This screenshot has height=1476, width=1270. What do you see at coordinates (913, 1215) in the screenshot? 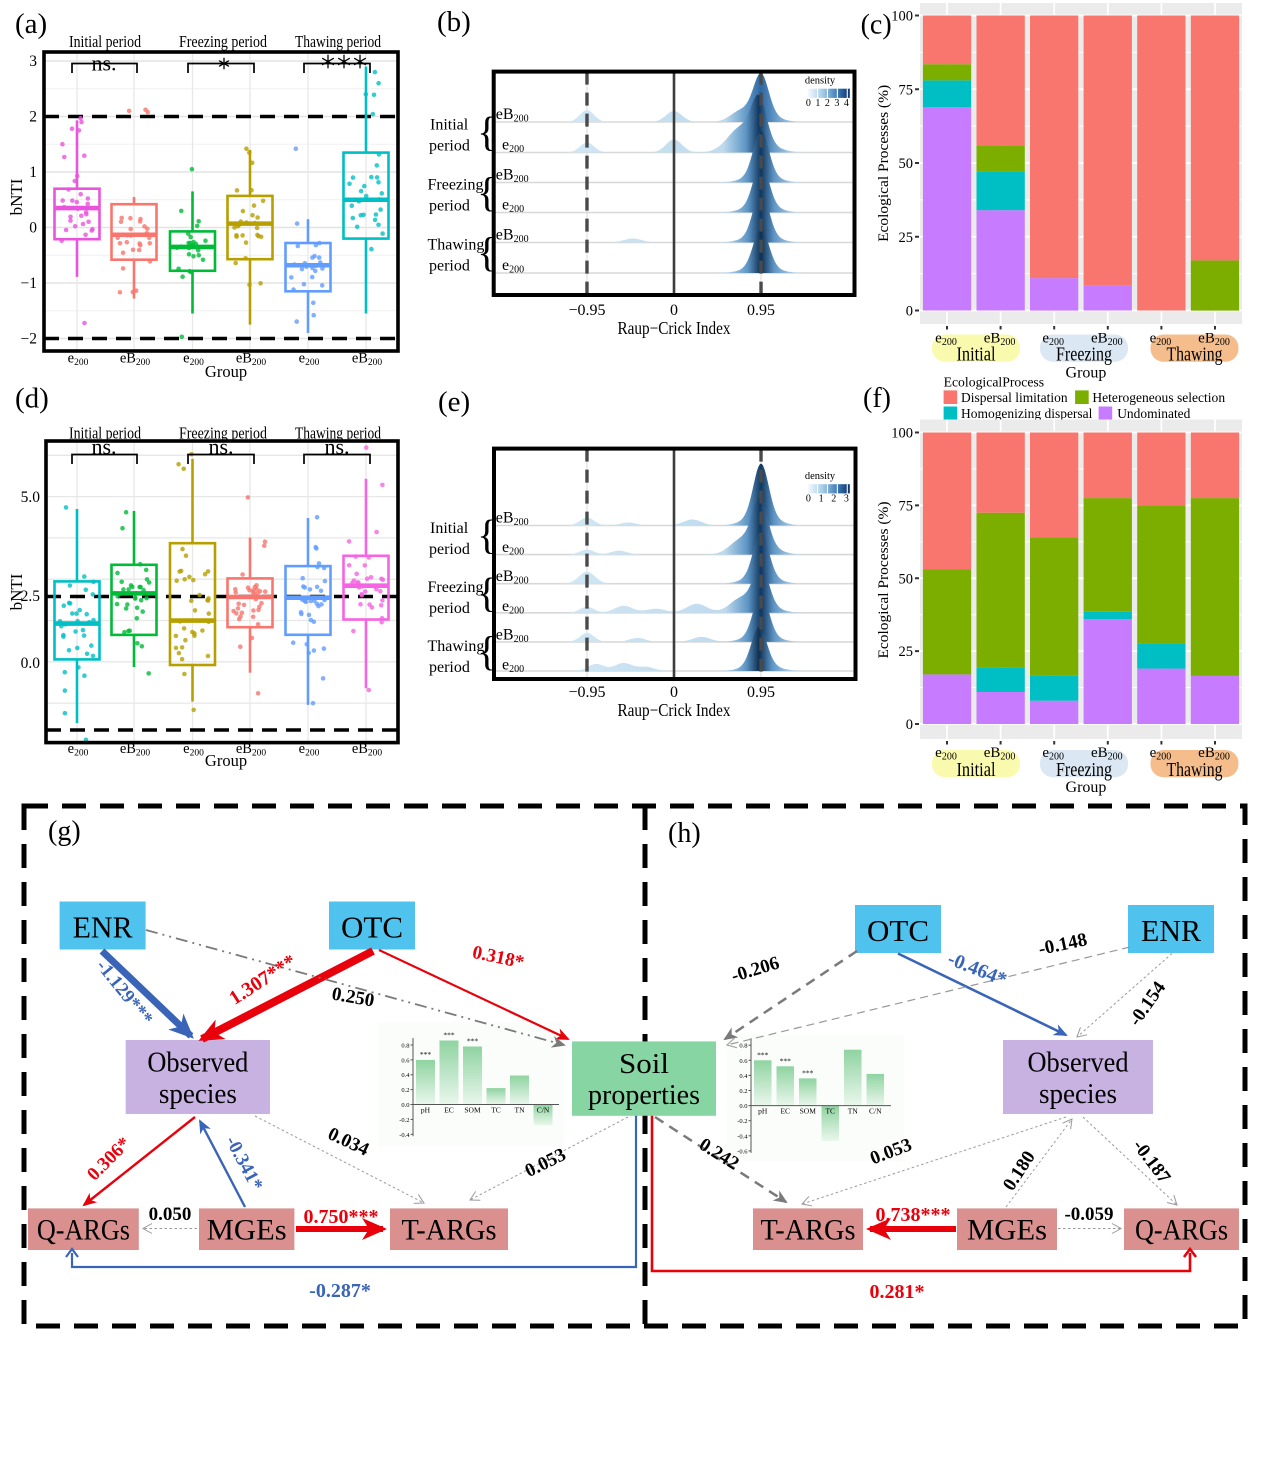
I see `svg-text: 0.738***` at bounding box center [913, 1215].